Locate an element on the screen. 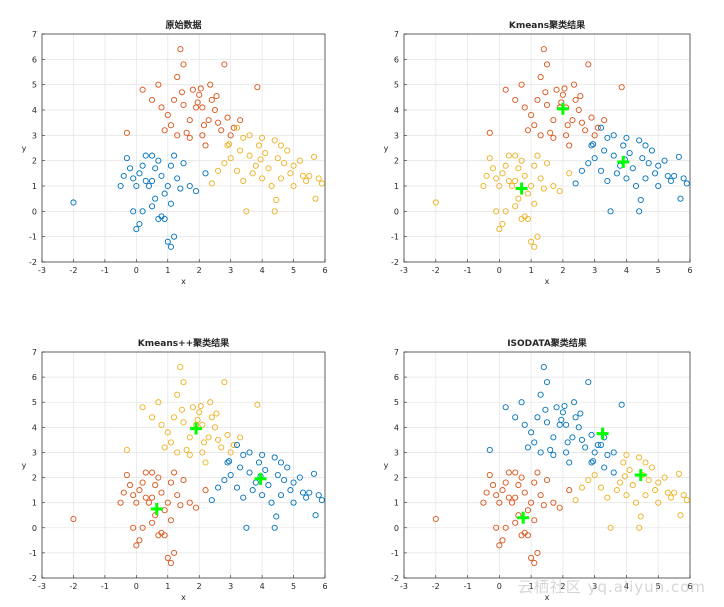 The height and width of the screenshot is (607, 724). x-tick-label: 3 is located at coordinates (230, 586).